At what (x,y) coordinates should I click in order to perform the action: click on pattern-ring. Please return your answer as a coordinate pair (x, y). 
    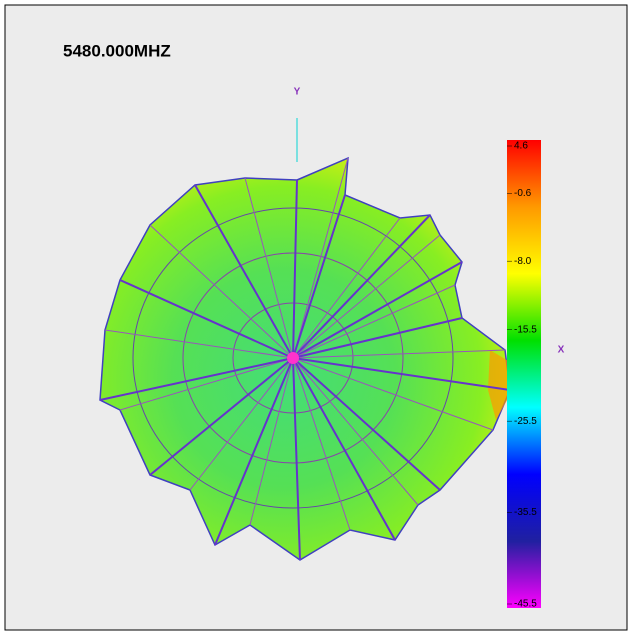
    Looking at the image, I should click on (293, 358).